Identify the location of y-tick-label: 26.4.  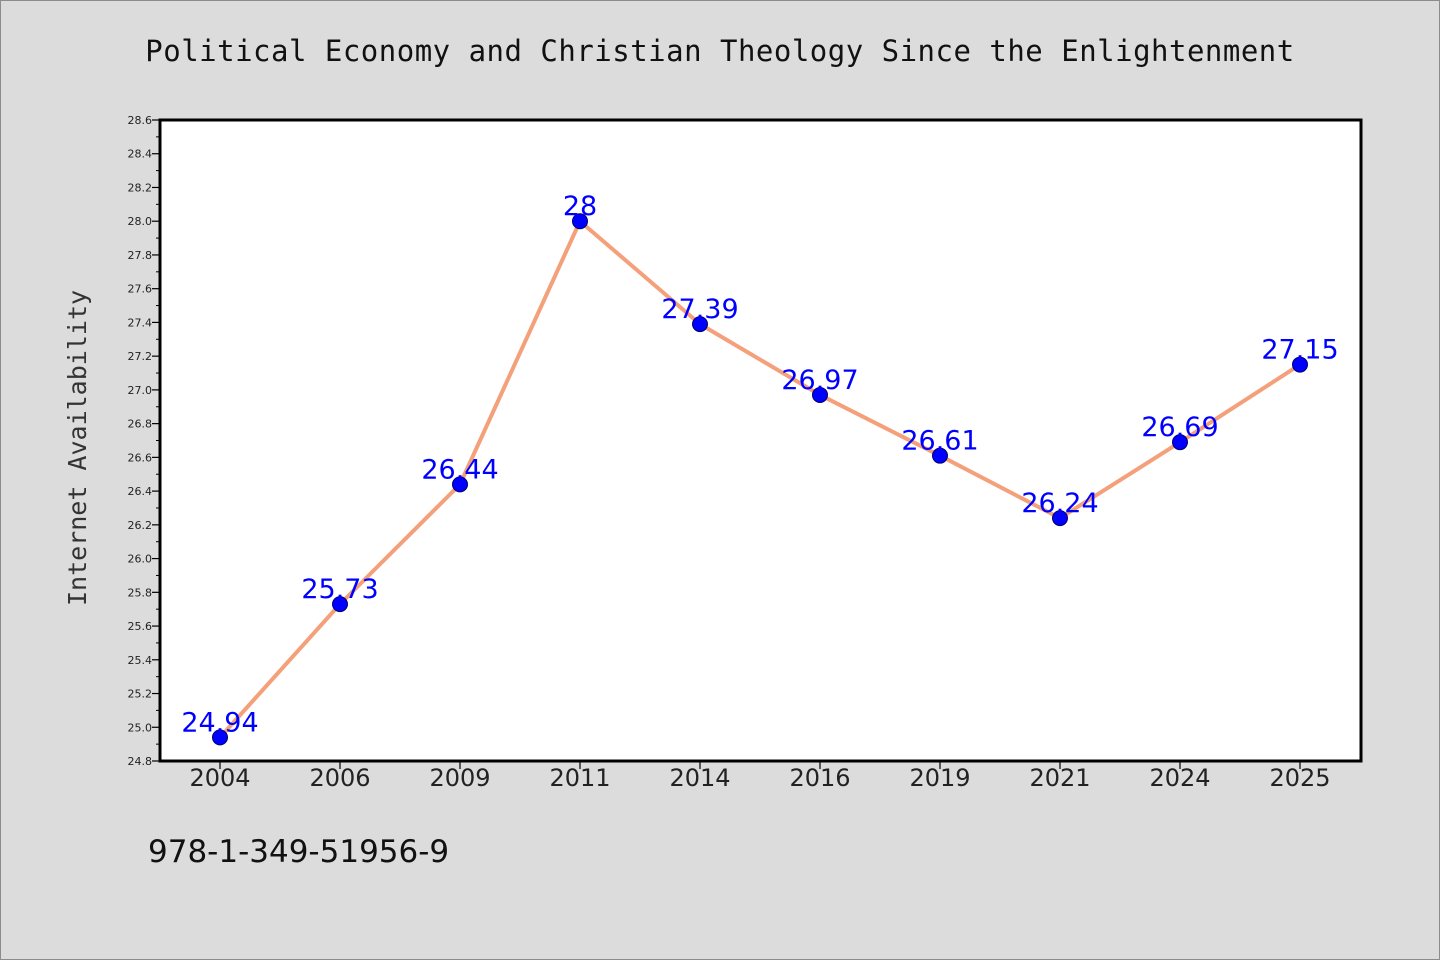
(140, 491).